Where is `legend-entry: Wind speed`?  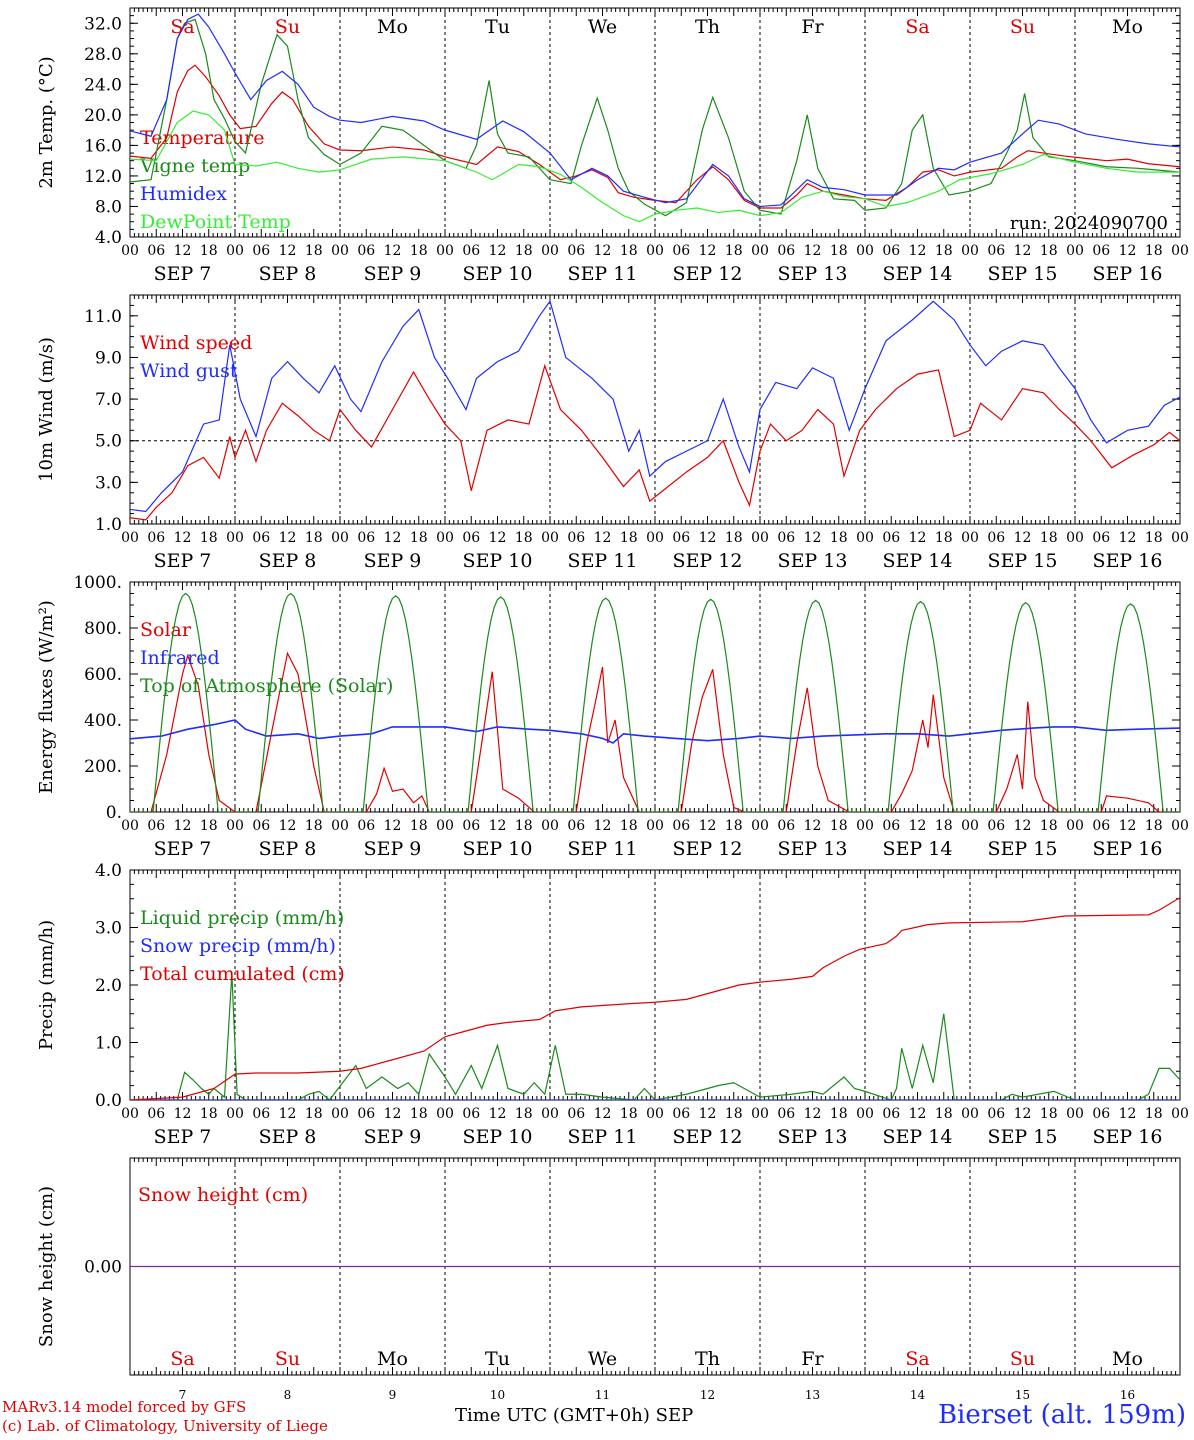 legend-entry: Wind speed is located at coordinates (196, 343).